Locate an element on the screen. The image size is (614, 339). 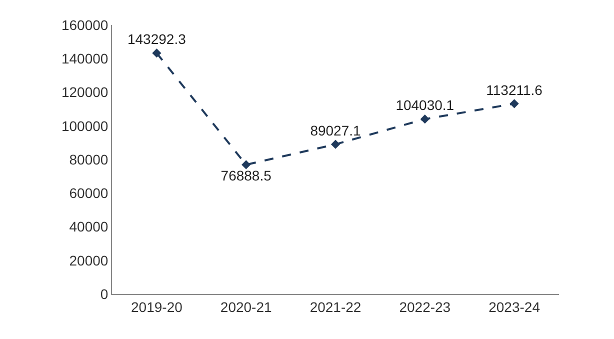
data-label: 104030.1 is located at coordinates (425, 105).